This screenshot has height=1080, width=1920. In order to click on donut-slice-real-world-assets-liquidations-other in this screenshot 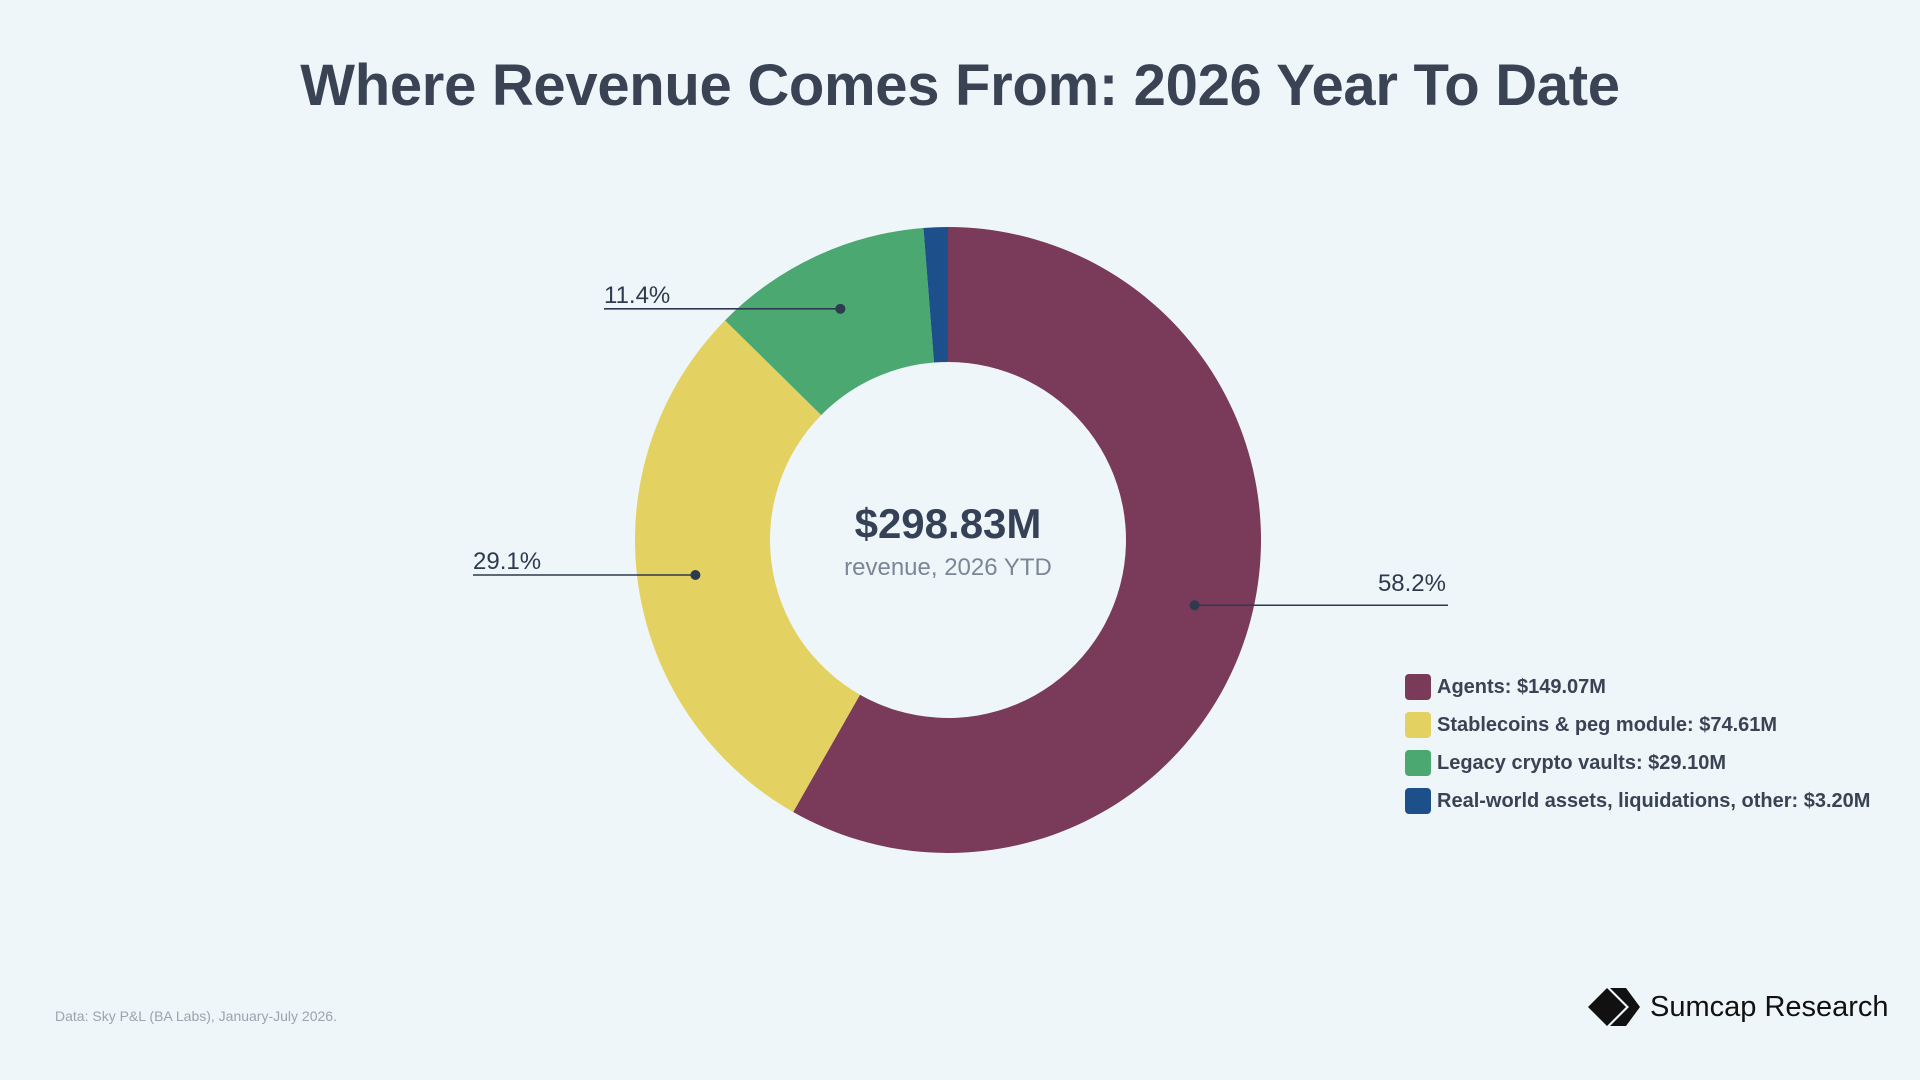, I will do `click(935, 295)`.